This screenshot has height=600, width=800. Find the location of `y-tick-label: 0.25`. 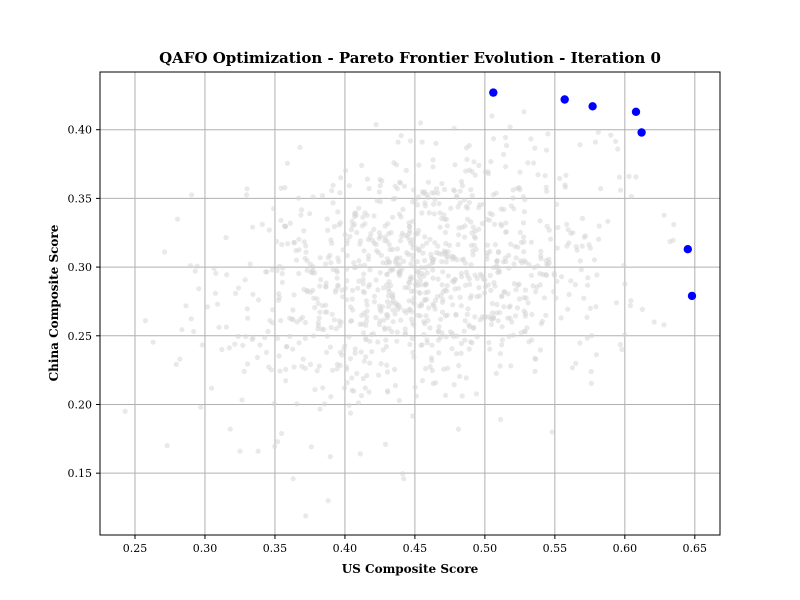

y-tick-label: 0.25 is located at coordinates (80, 336).